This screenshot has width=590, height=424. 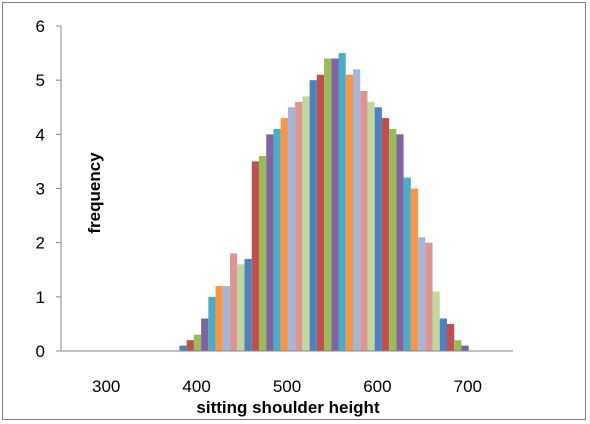 I want to click on x-tick-label: 600, so click(x=377, y=386).